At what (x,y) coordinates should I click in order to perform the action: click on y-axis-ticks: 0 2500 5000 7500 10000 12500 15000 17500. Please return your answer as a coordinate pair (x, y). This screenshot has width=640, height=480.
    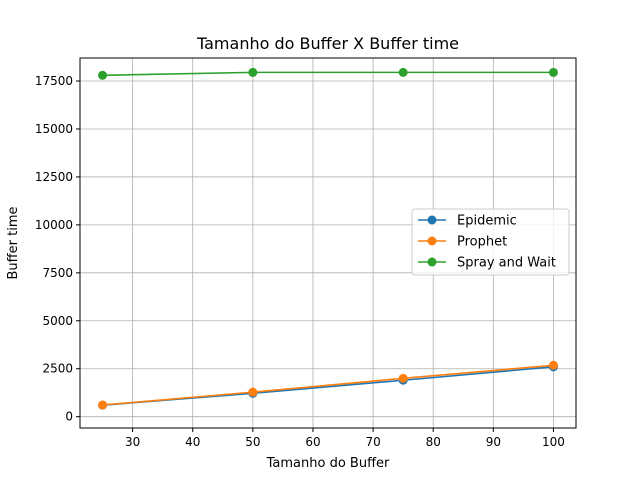
    Looking at the image, I should click on (57, 249).